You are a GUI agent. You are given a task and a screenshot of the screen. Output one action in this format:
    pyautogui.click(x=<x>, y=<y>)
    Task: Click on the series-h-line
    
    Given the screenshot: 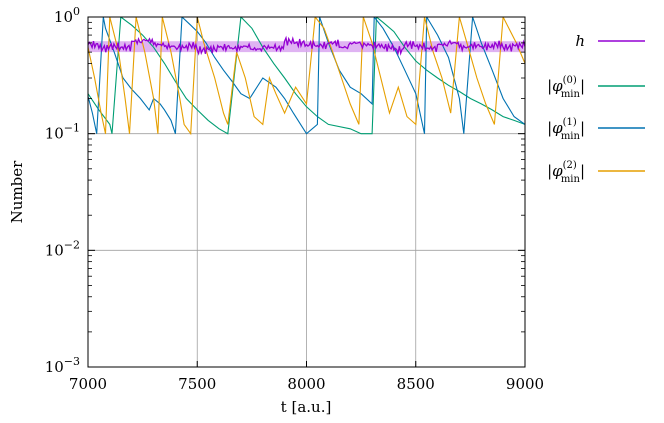 What is the action you would take?
    pyautogui.click(x=306, y=45)
    